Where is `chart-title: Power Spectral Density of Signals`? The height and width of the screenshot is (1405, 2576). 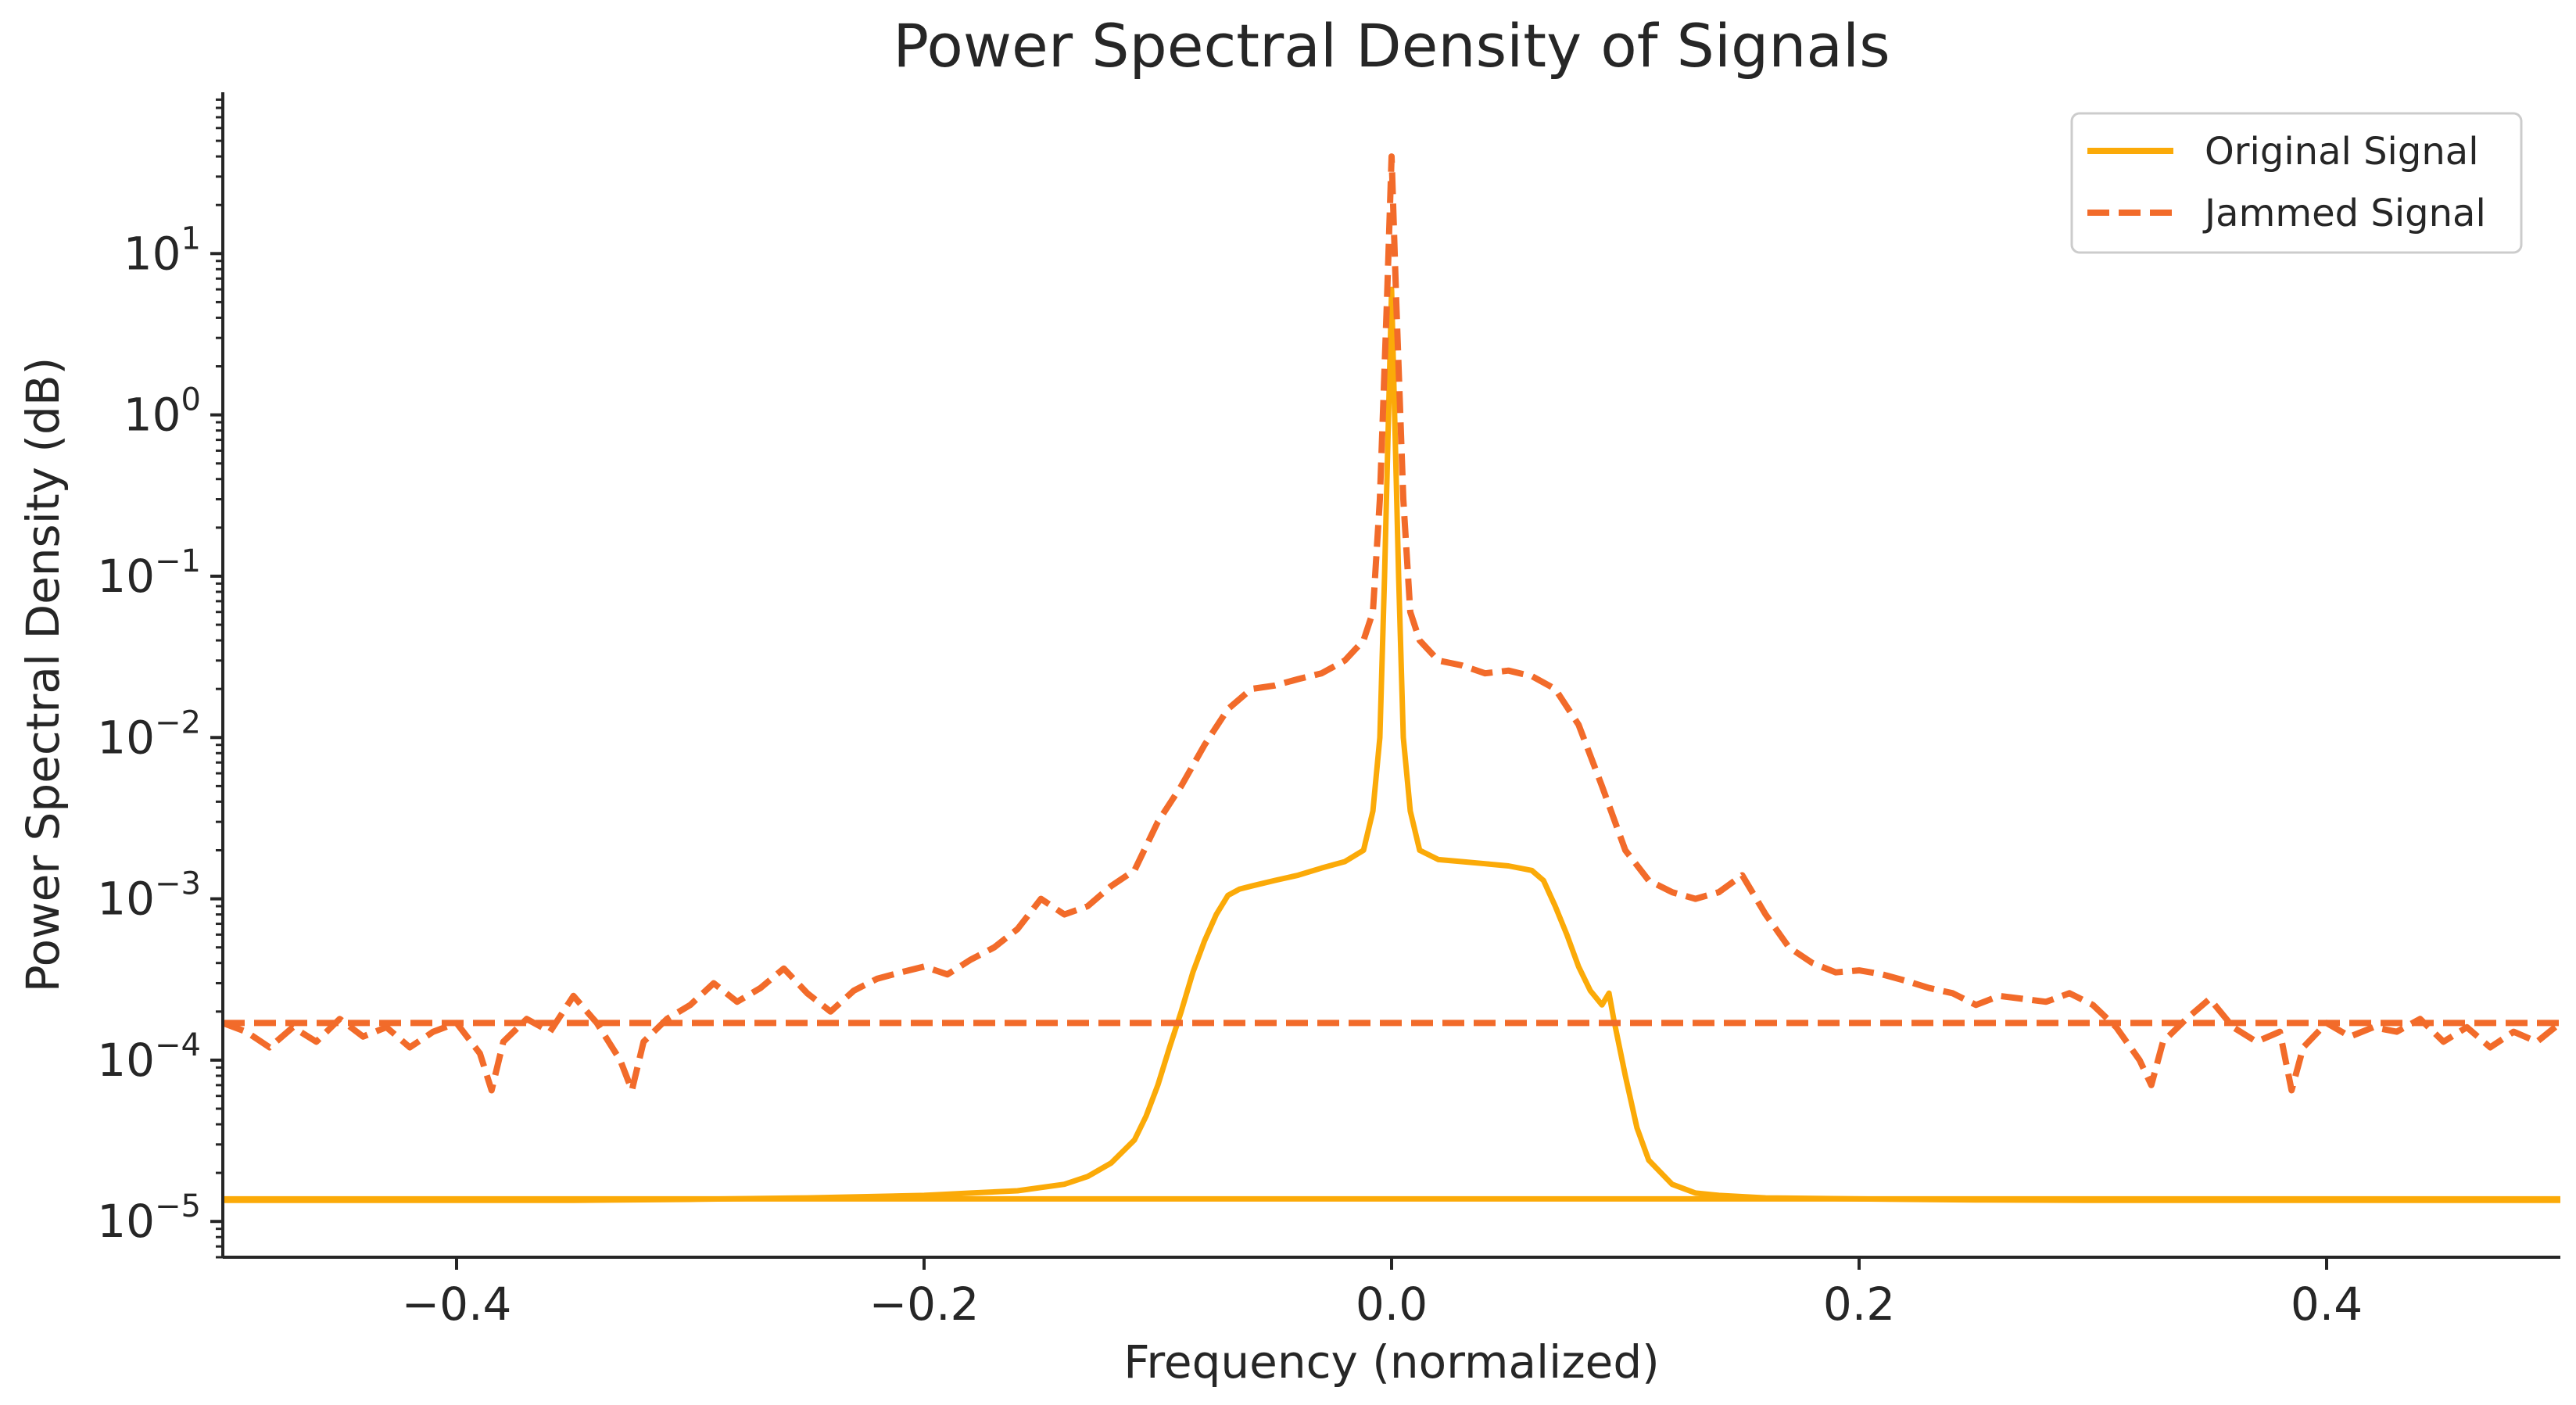 chart-title: Power Spectral Density of Signals is located at coordinates (1391, 46).